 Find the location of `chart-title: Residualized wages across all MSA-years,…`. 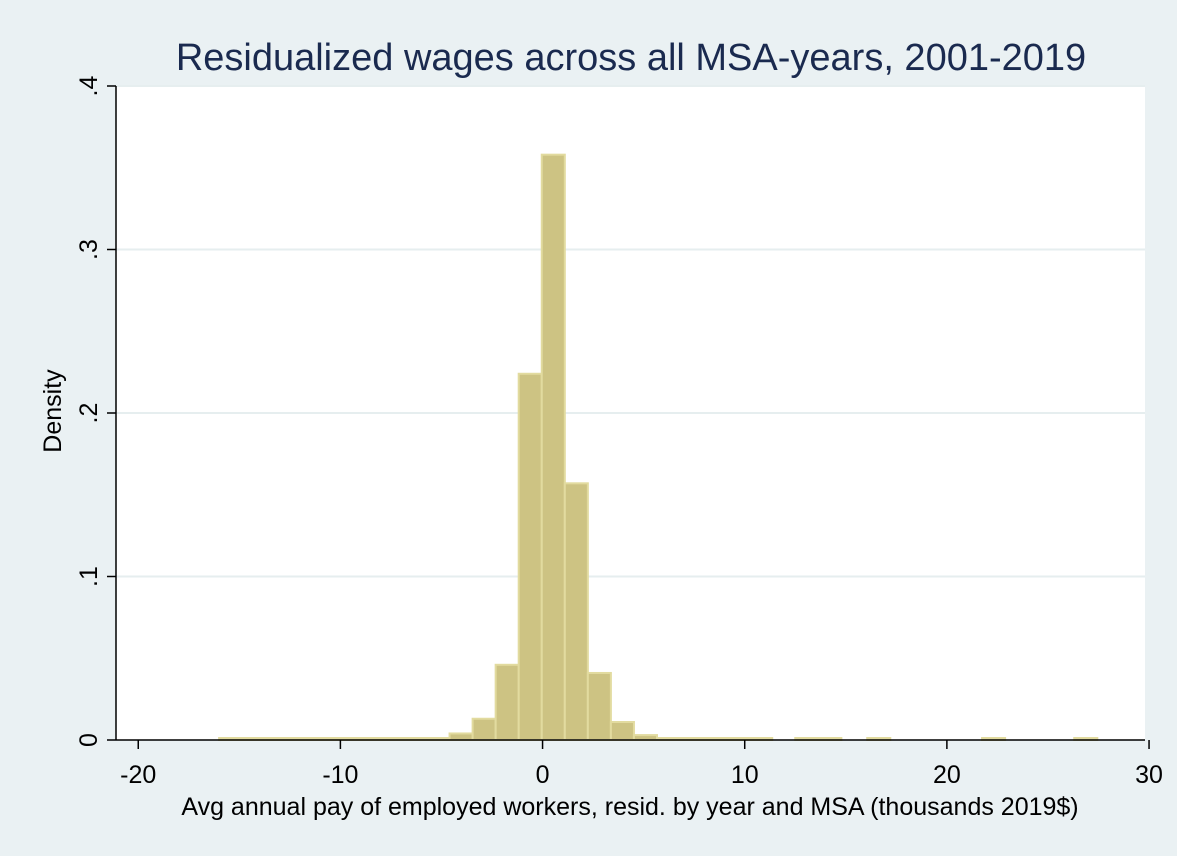

chart-title: Residualized wages across all MSA-years,… is located at coordinates (631, 58).